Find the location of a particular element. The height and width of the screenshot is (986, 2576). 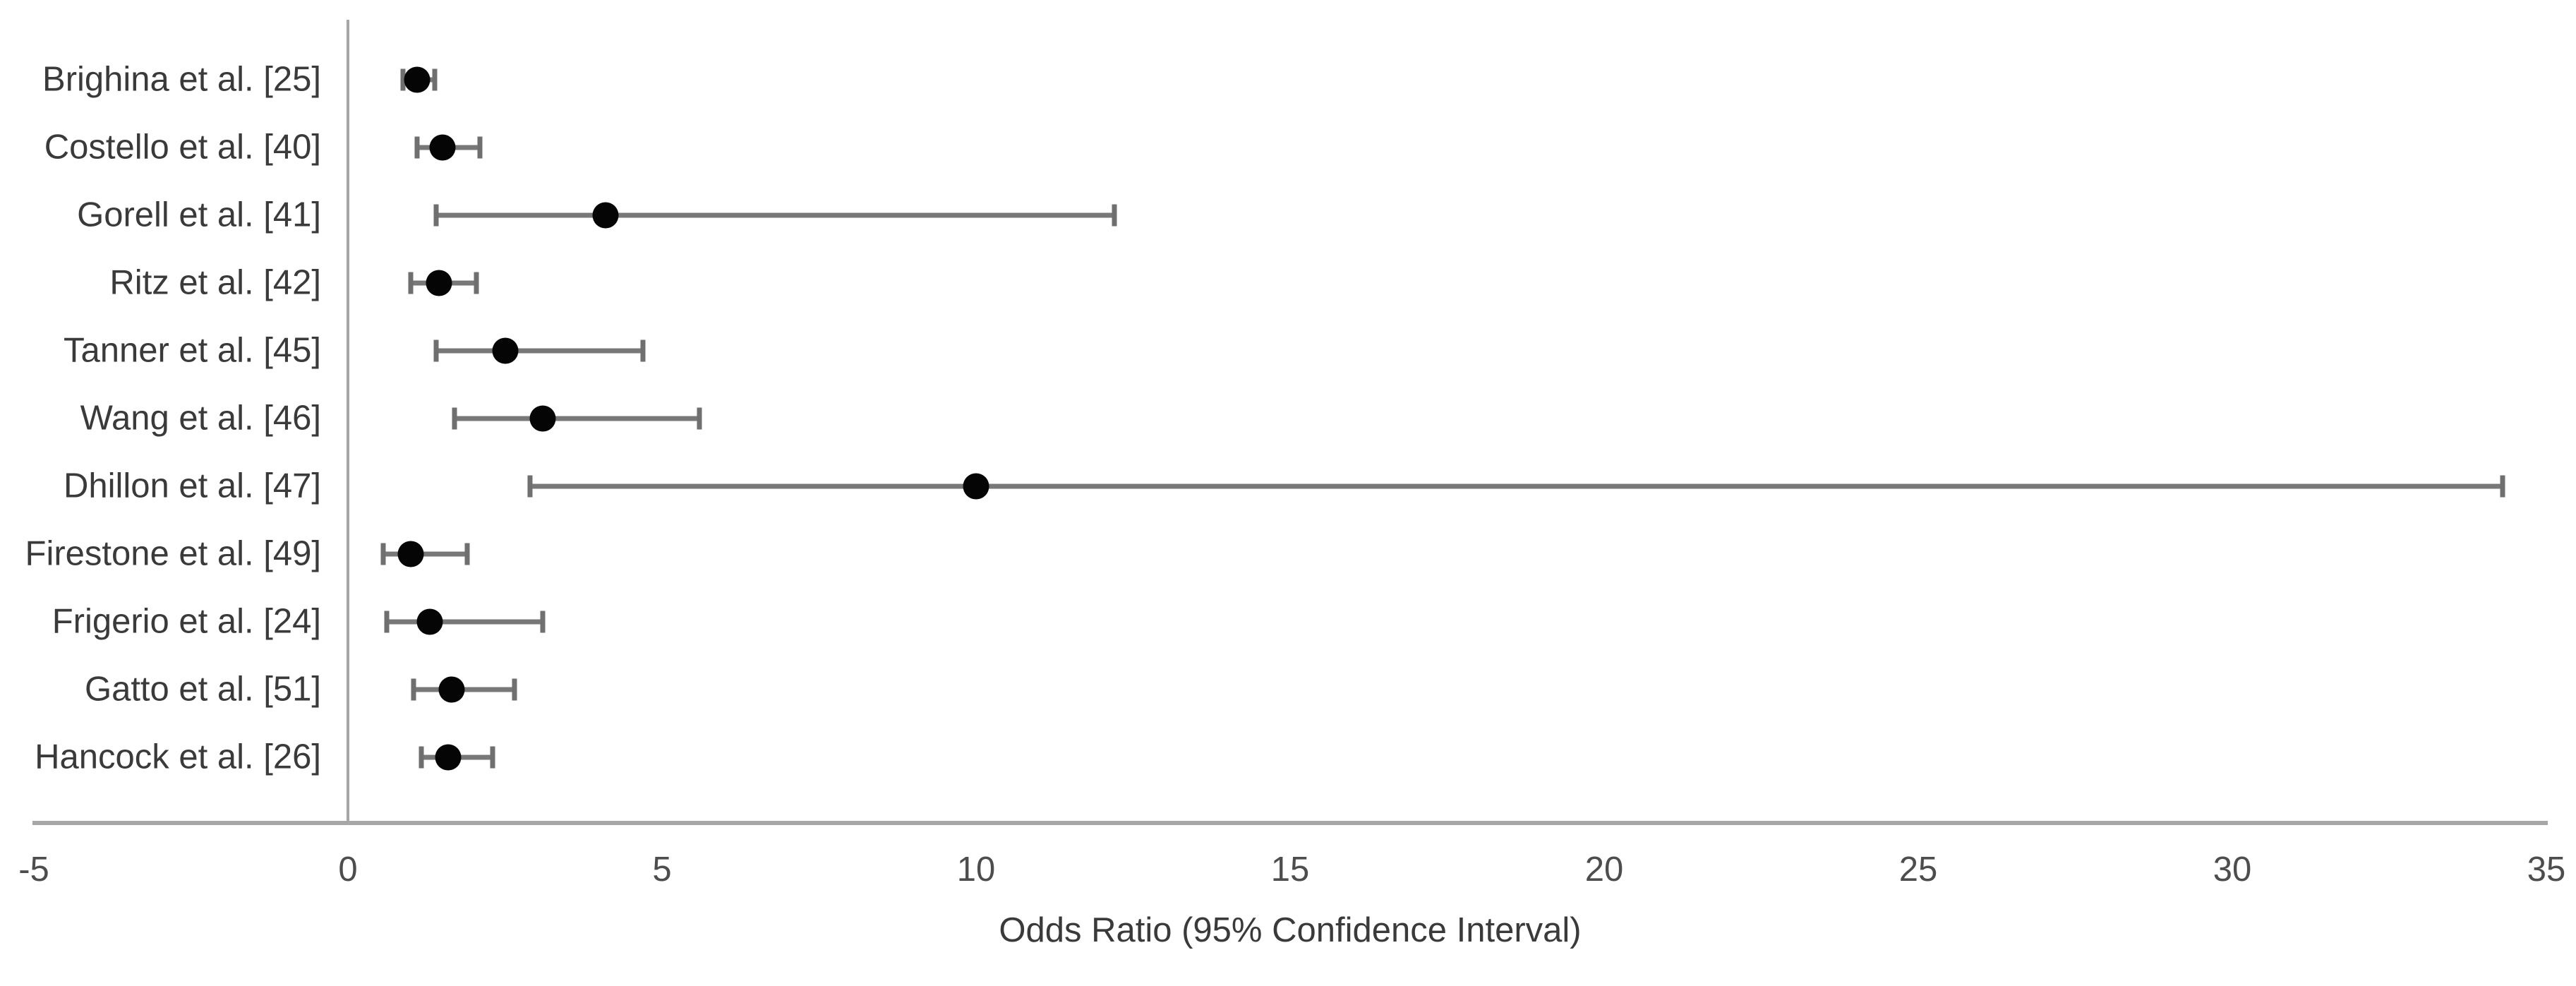

x-tick-label: 25 is located at coordinates (1918, 870).